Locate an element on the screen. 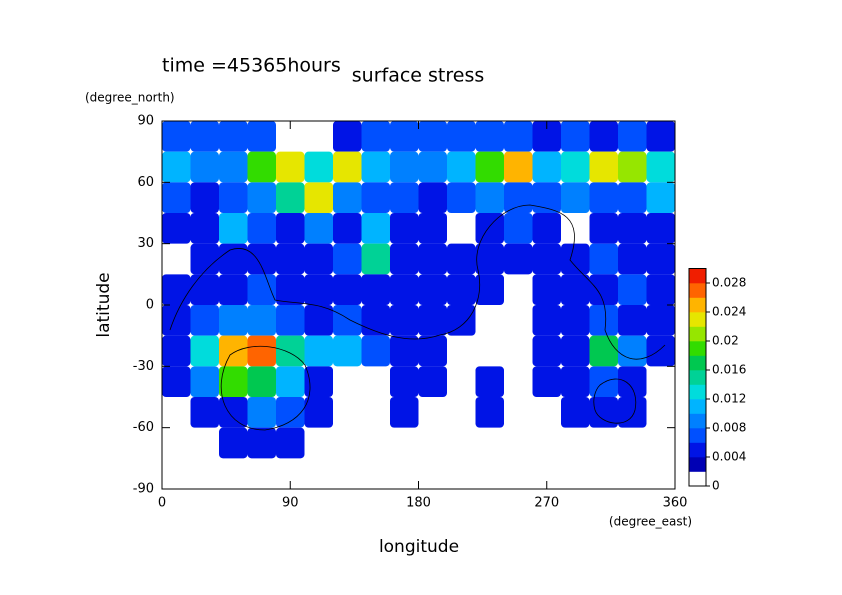  x-tick-label: 90 is located at coordinates (290, 503).